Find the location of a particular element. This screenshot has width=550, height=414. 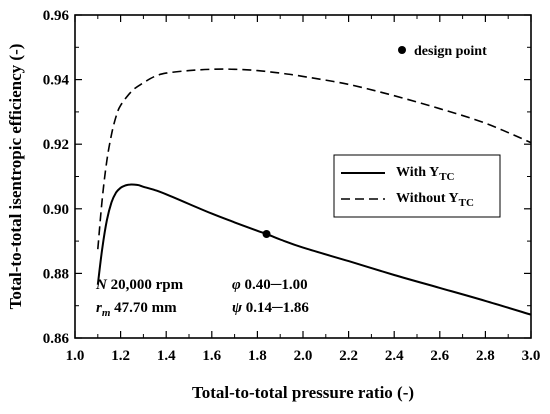

design-point-marker is located at coordinates (266, 233).